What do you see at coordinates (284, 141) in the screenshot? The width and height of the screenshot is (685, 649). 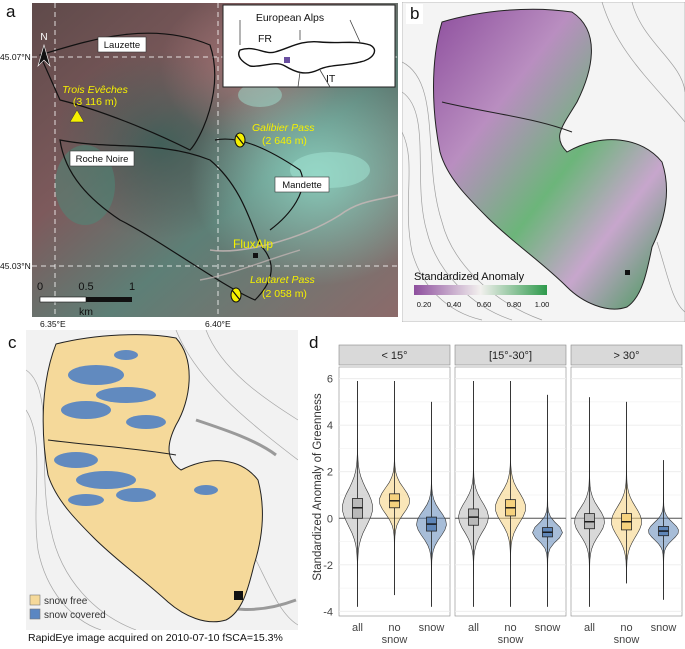 I see `galibier-altitude: (2 646 m)` at bounding box center [284, 141].